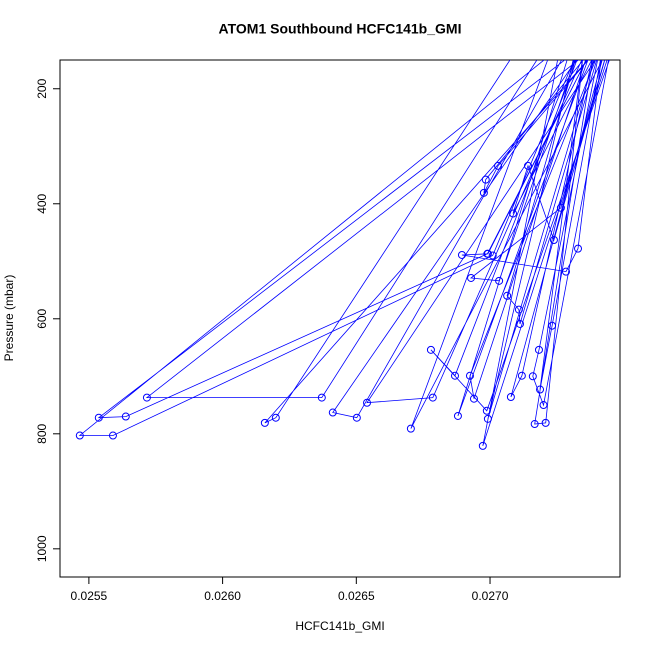  I want to click on x-tick-label: 0.0260, so click(222, 596).